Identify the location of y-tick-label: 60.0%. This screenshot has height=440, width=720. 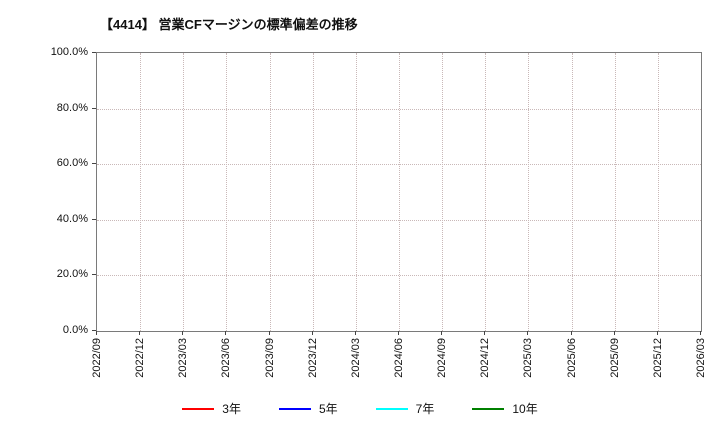
(72, 163).